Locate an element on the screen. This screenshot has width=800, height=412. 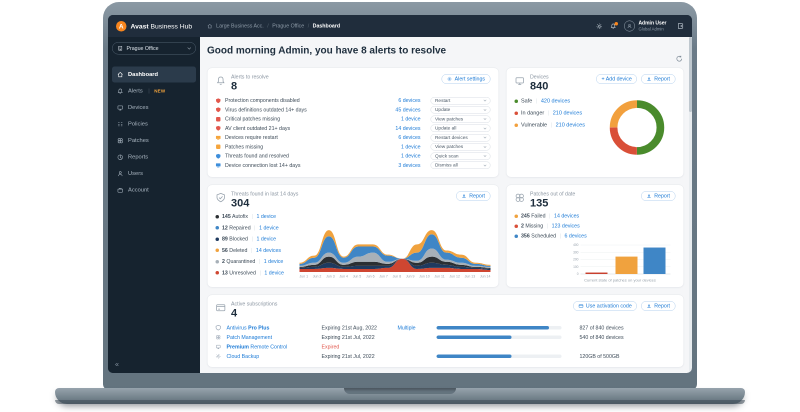
sidebar-item-account: Account is located at coordinates (154, 190).